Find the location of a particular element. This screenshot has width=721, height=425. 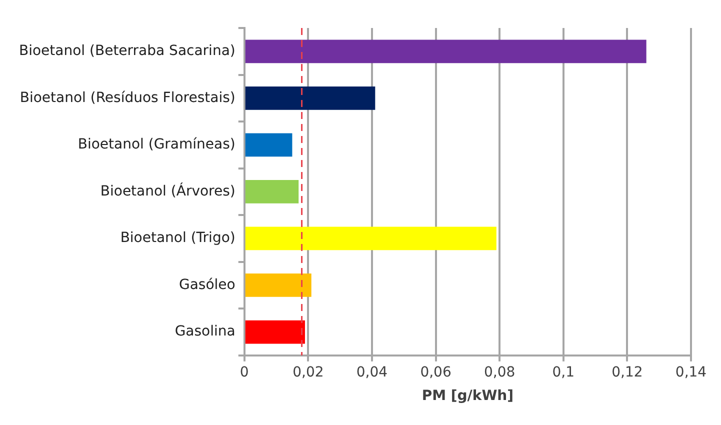

x-axis-title: PM [g/kWh] is located at coordinates (468, 396).